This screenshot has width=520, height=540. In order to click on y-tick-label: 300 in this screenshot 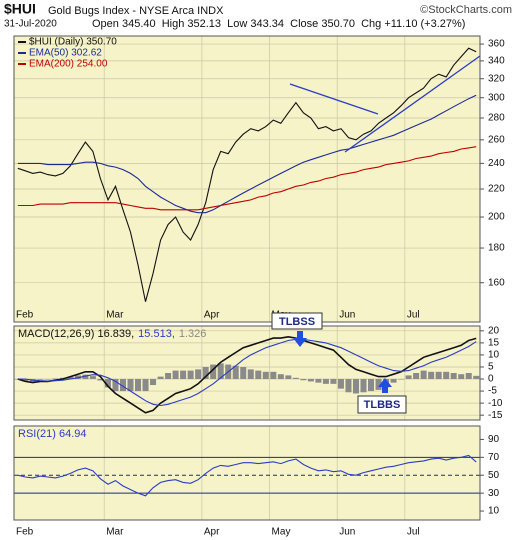, I will do `click(496, 97)`.